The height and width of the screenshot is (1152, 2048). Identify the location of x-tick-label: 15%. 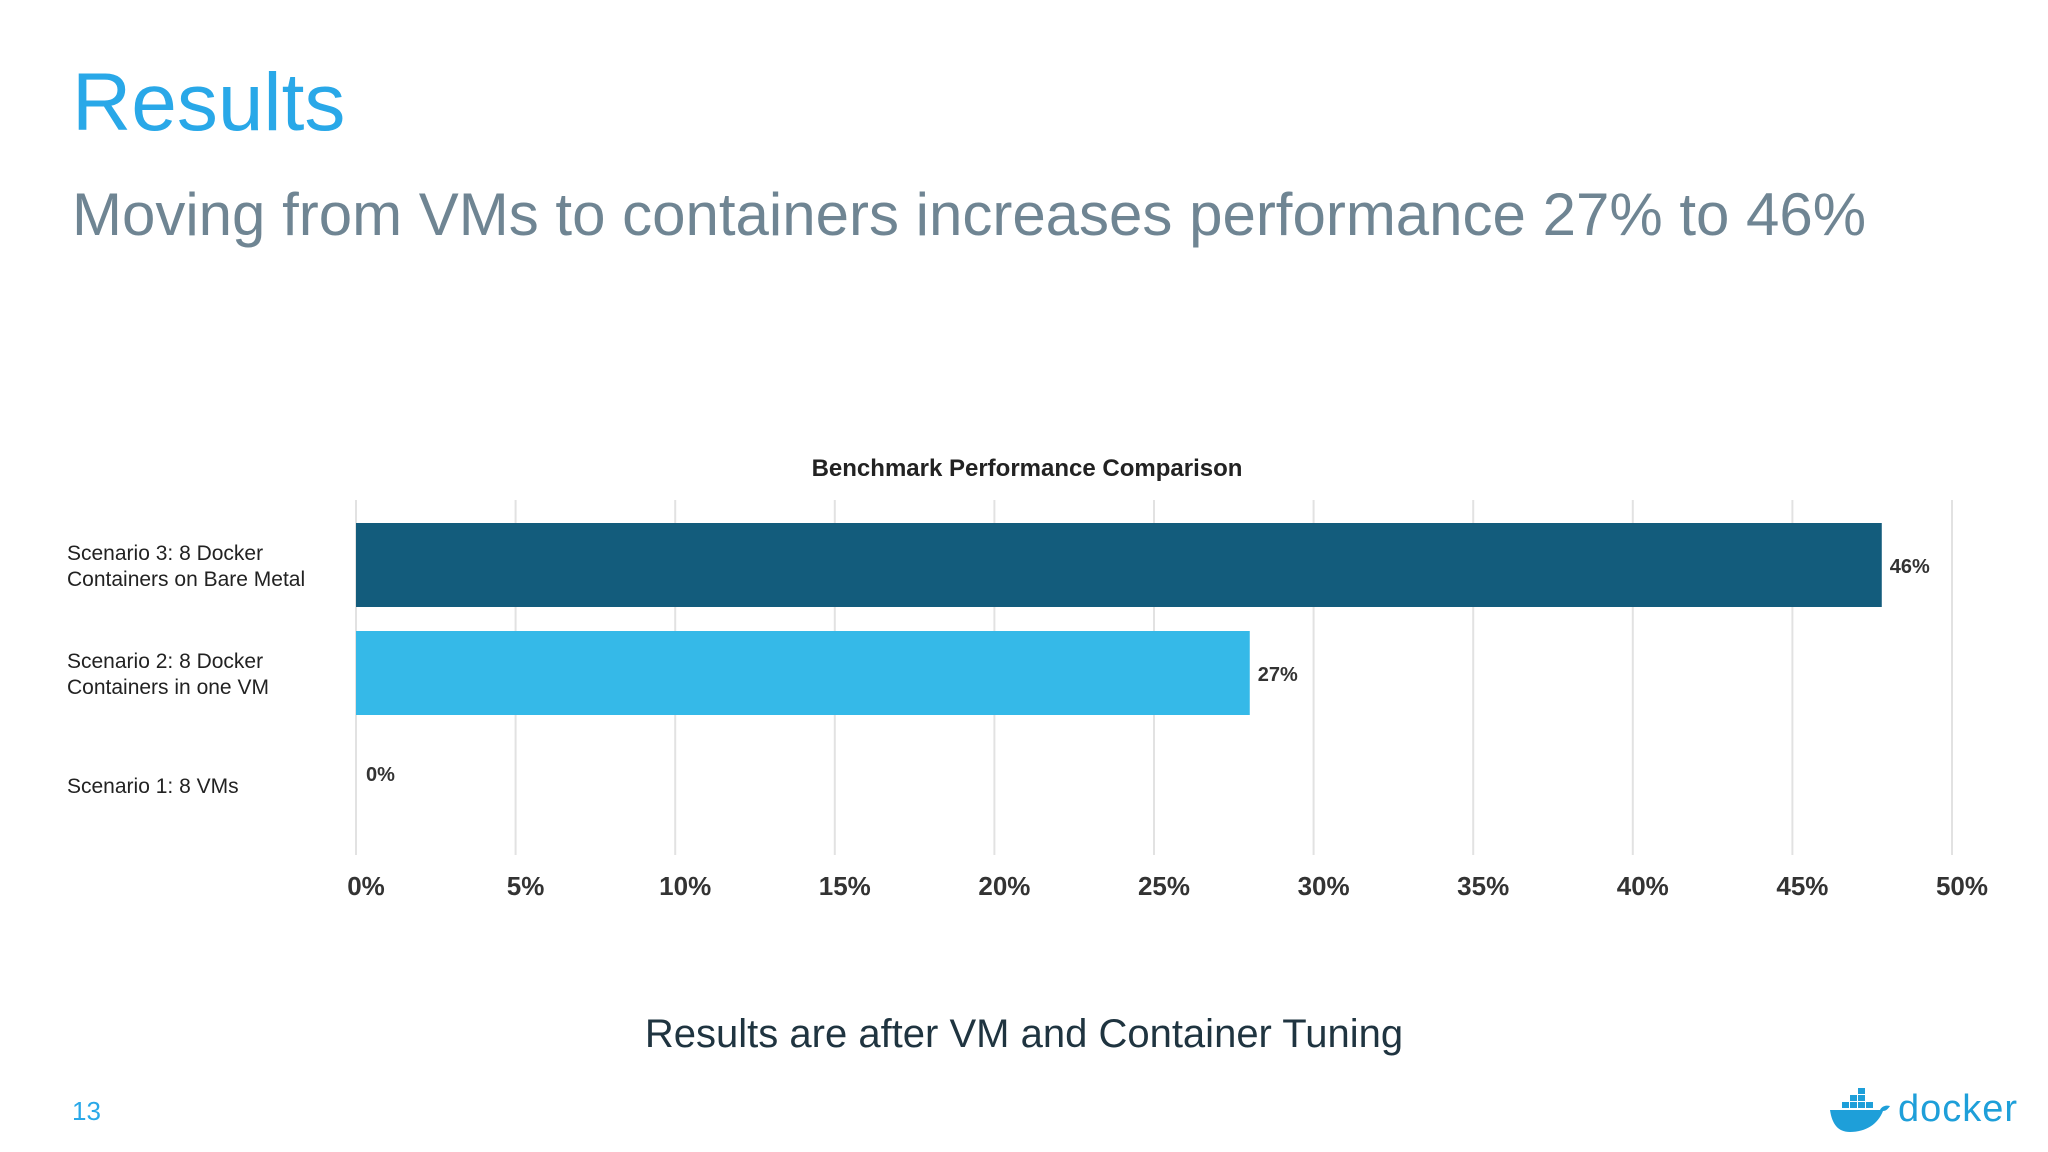
(845, 886).